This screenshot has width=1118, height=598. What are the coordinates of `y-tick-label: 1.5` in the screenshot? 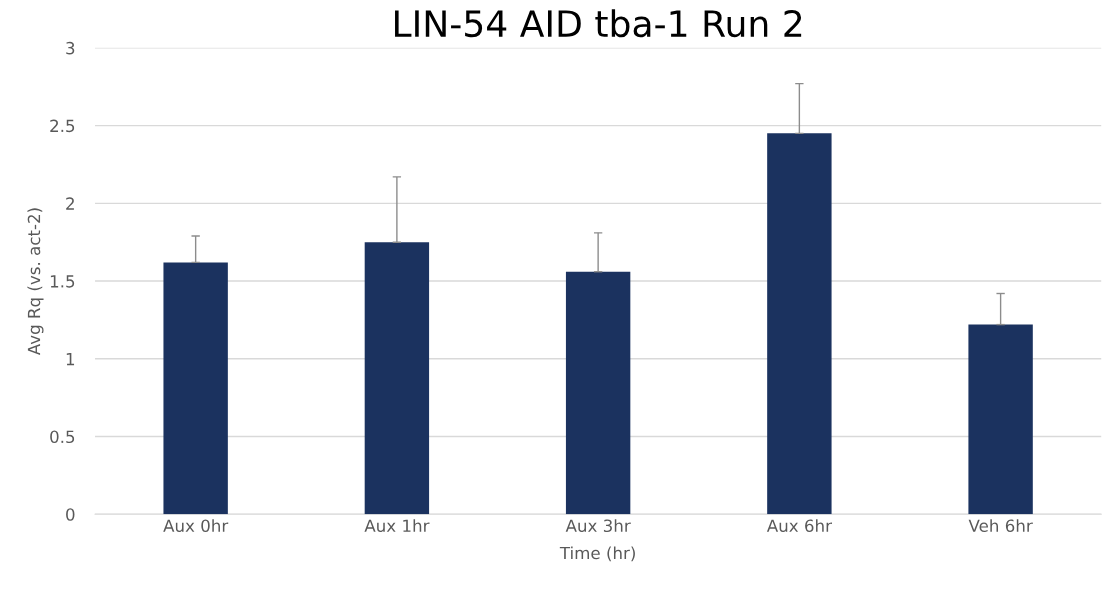 It's located at (62, 281).